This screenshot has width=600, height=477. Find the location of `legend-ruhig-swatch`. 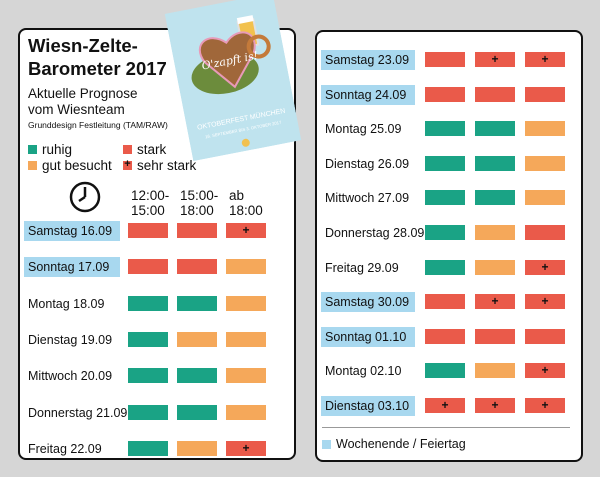

legend-ruhig-swatch is located at coordinates (32, 149).